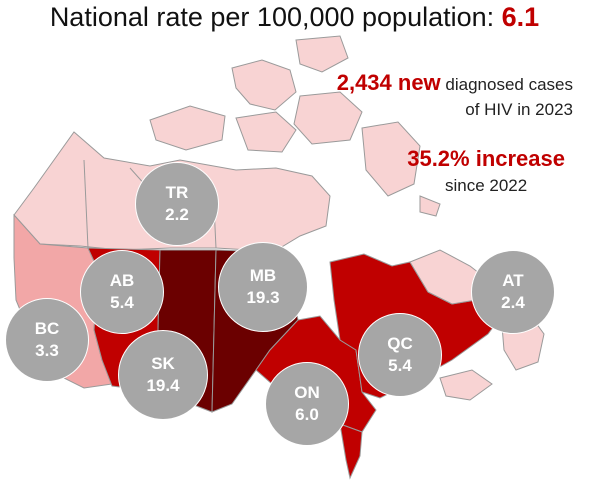  What do you see at coordinates (47, 350) in the screenshot?
I see `bubble-bc-rate: 3.3` at bounding box center [47, 350].